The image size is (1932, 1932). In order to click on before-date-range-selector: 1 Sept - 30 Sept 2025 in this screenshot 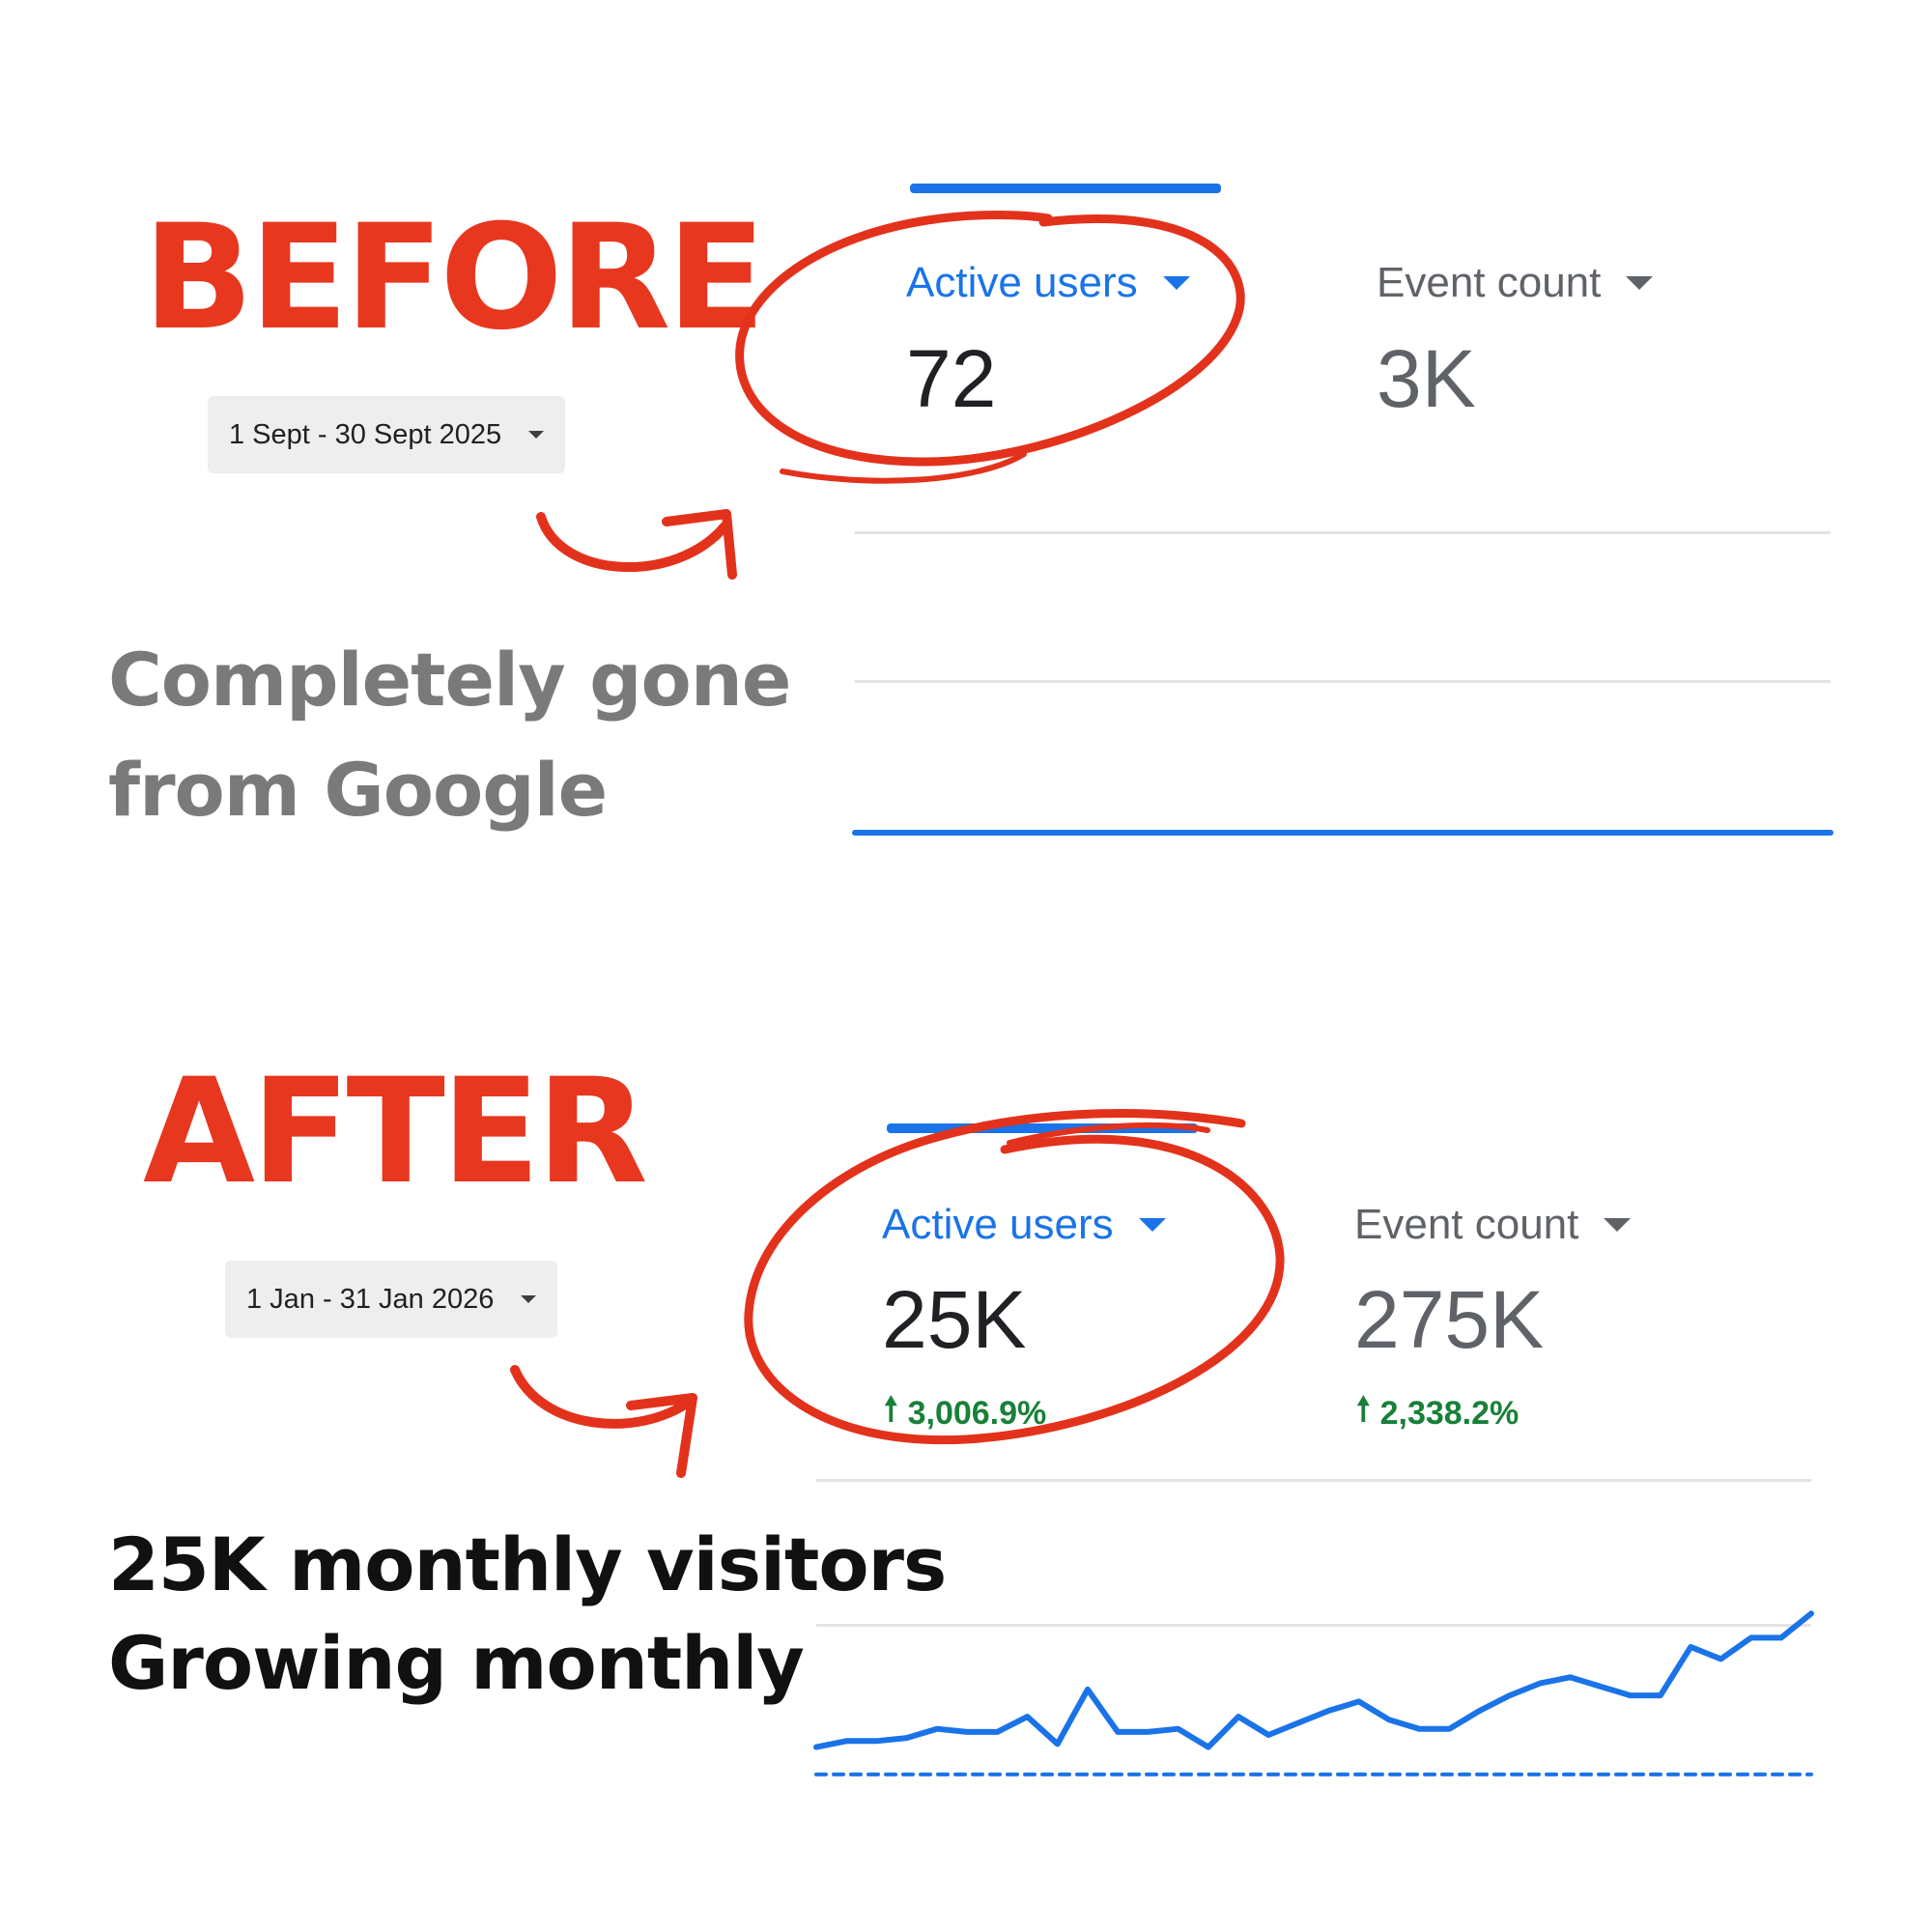, I will do `click(387, 434)`.